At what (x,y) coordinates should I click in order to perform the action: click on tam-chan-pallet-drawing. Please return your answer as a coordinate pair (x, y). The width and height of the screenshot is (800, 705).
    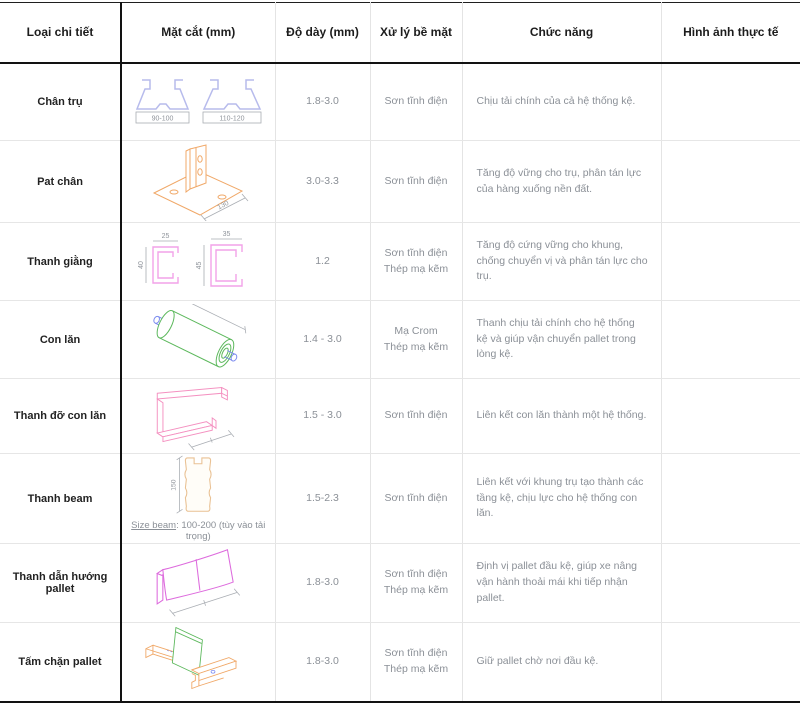
    Looking at the image, I should click on (191, 658).